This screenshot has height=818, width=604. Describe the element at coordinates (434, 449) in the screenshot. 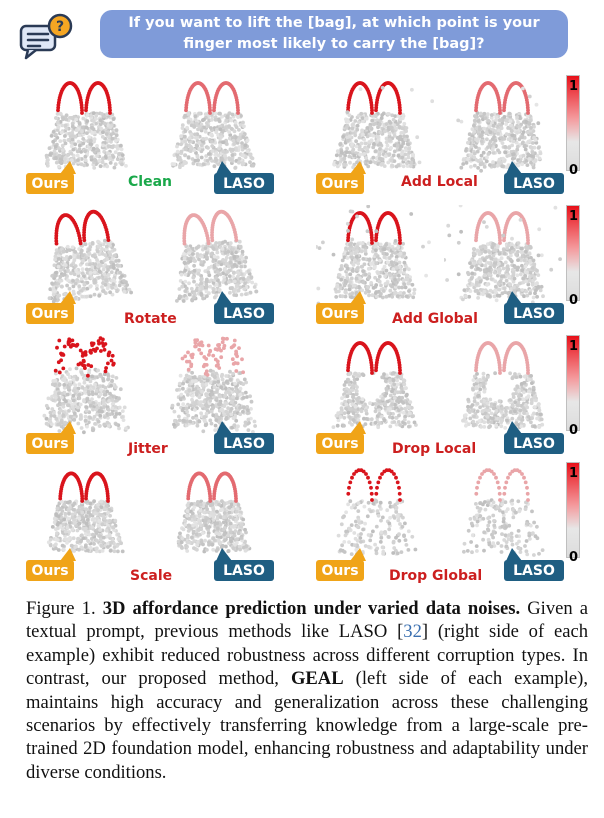

I see `condition-label: Drop Local` at that location.